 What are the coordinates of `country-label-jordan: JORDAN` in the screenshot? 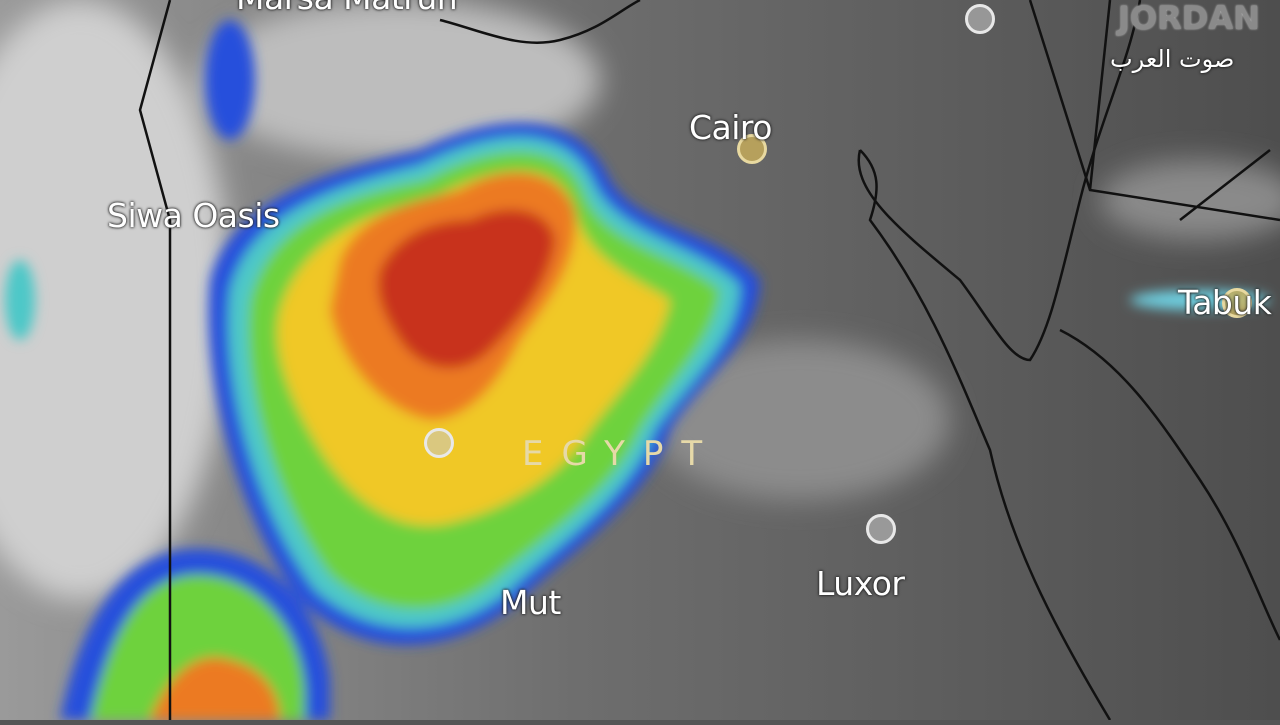 It's located at (1189, 18).